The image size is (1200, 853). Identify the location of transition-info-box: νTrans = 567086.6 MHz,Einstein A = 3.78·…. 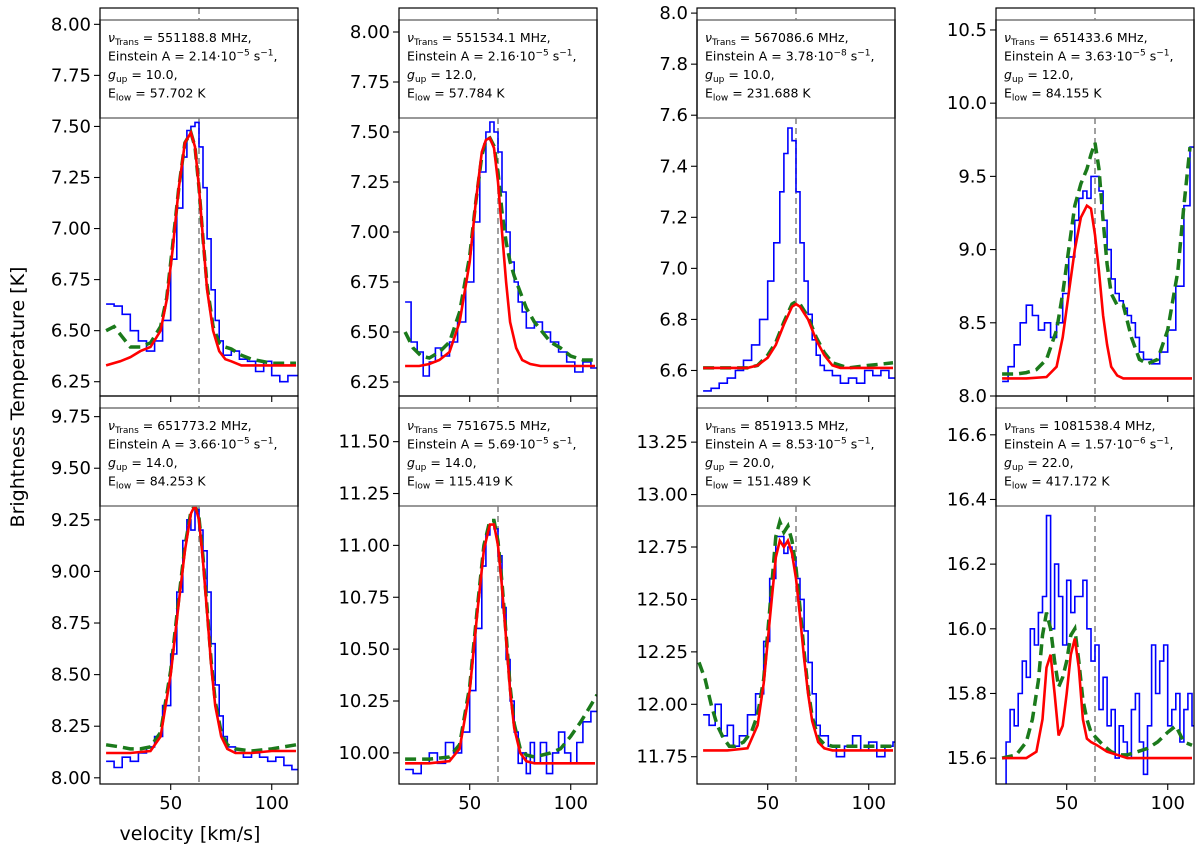
(796, 69).